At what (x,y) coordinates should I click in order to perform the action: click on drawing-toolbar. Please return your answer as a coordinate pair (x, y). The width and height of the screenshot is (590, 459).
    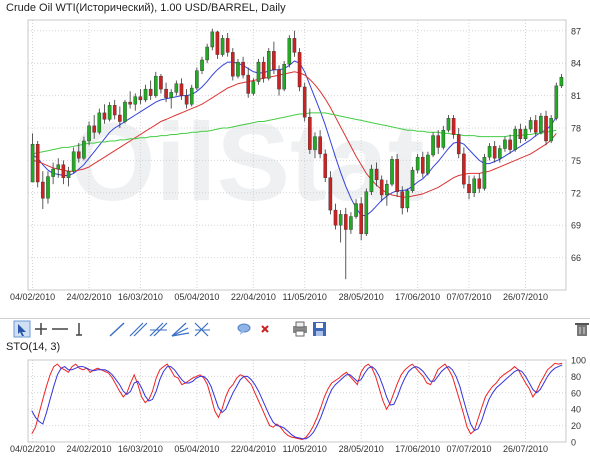
    Looking at the image, I should click on (295, 329).